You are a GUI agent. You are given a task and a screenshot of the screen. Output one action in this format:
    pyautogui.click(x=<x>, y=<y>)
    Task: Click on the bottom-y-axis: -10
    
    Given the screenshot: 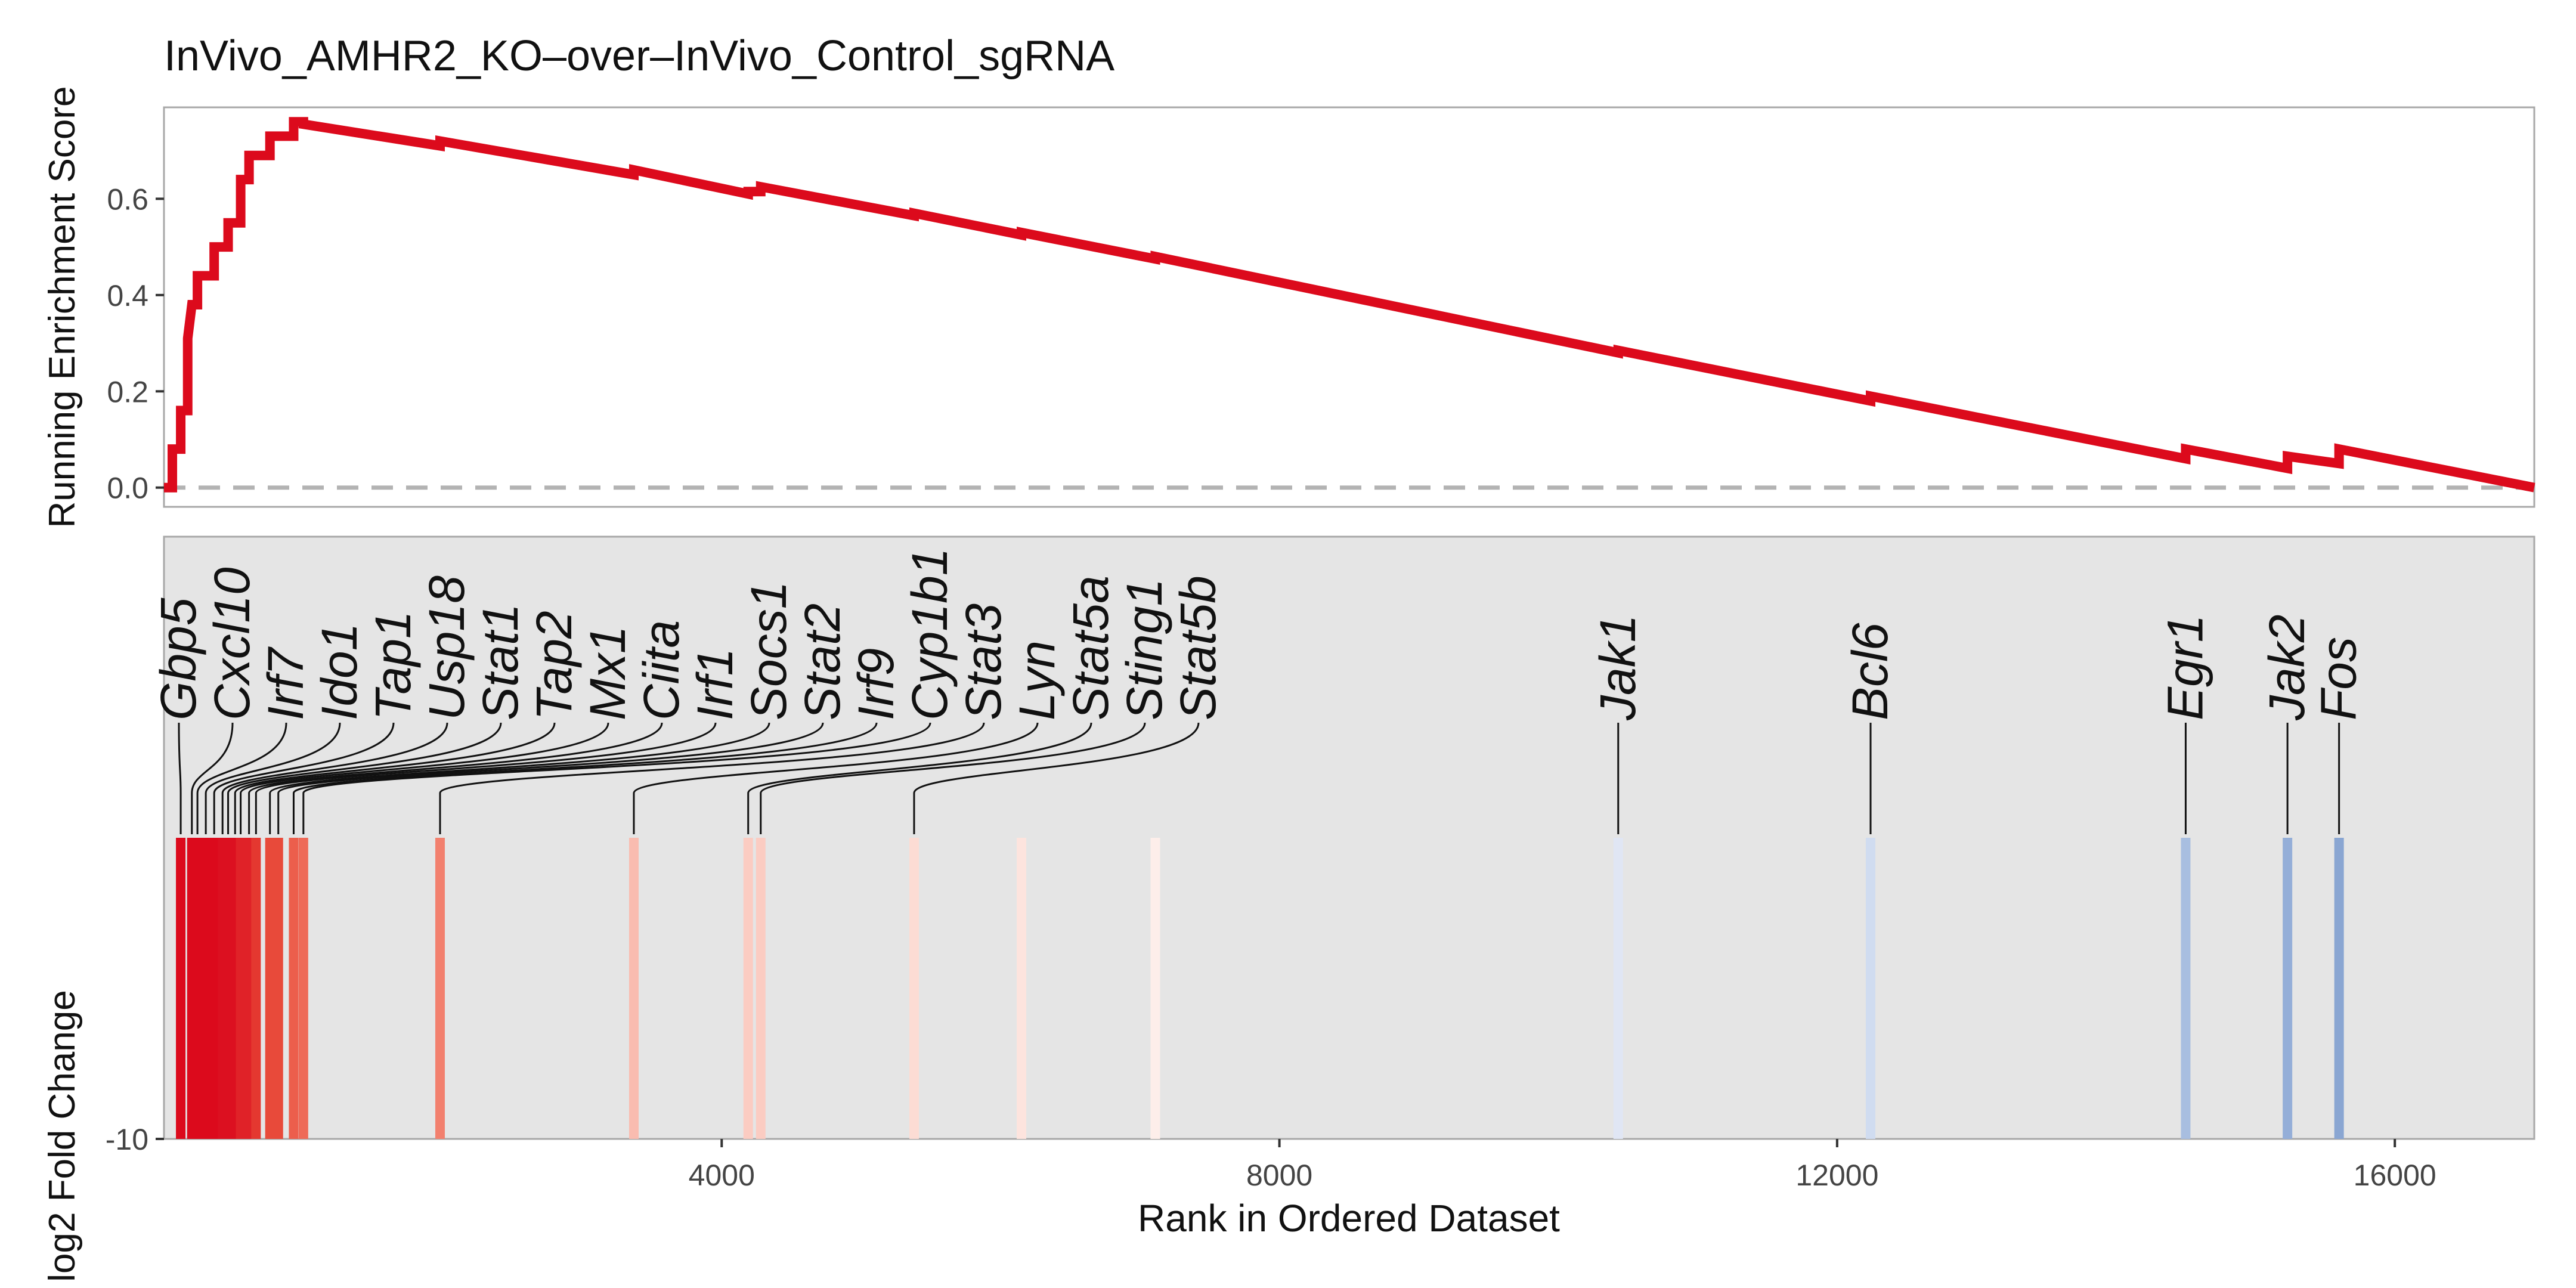 What is the action you would take?
    pyautogui.click(x=135, y=1139)
    